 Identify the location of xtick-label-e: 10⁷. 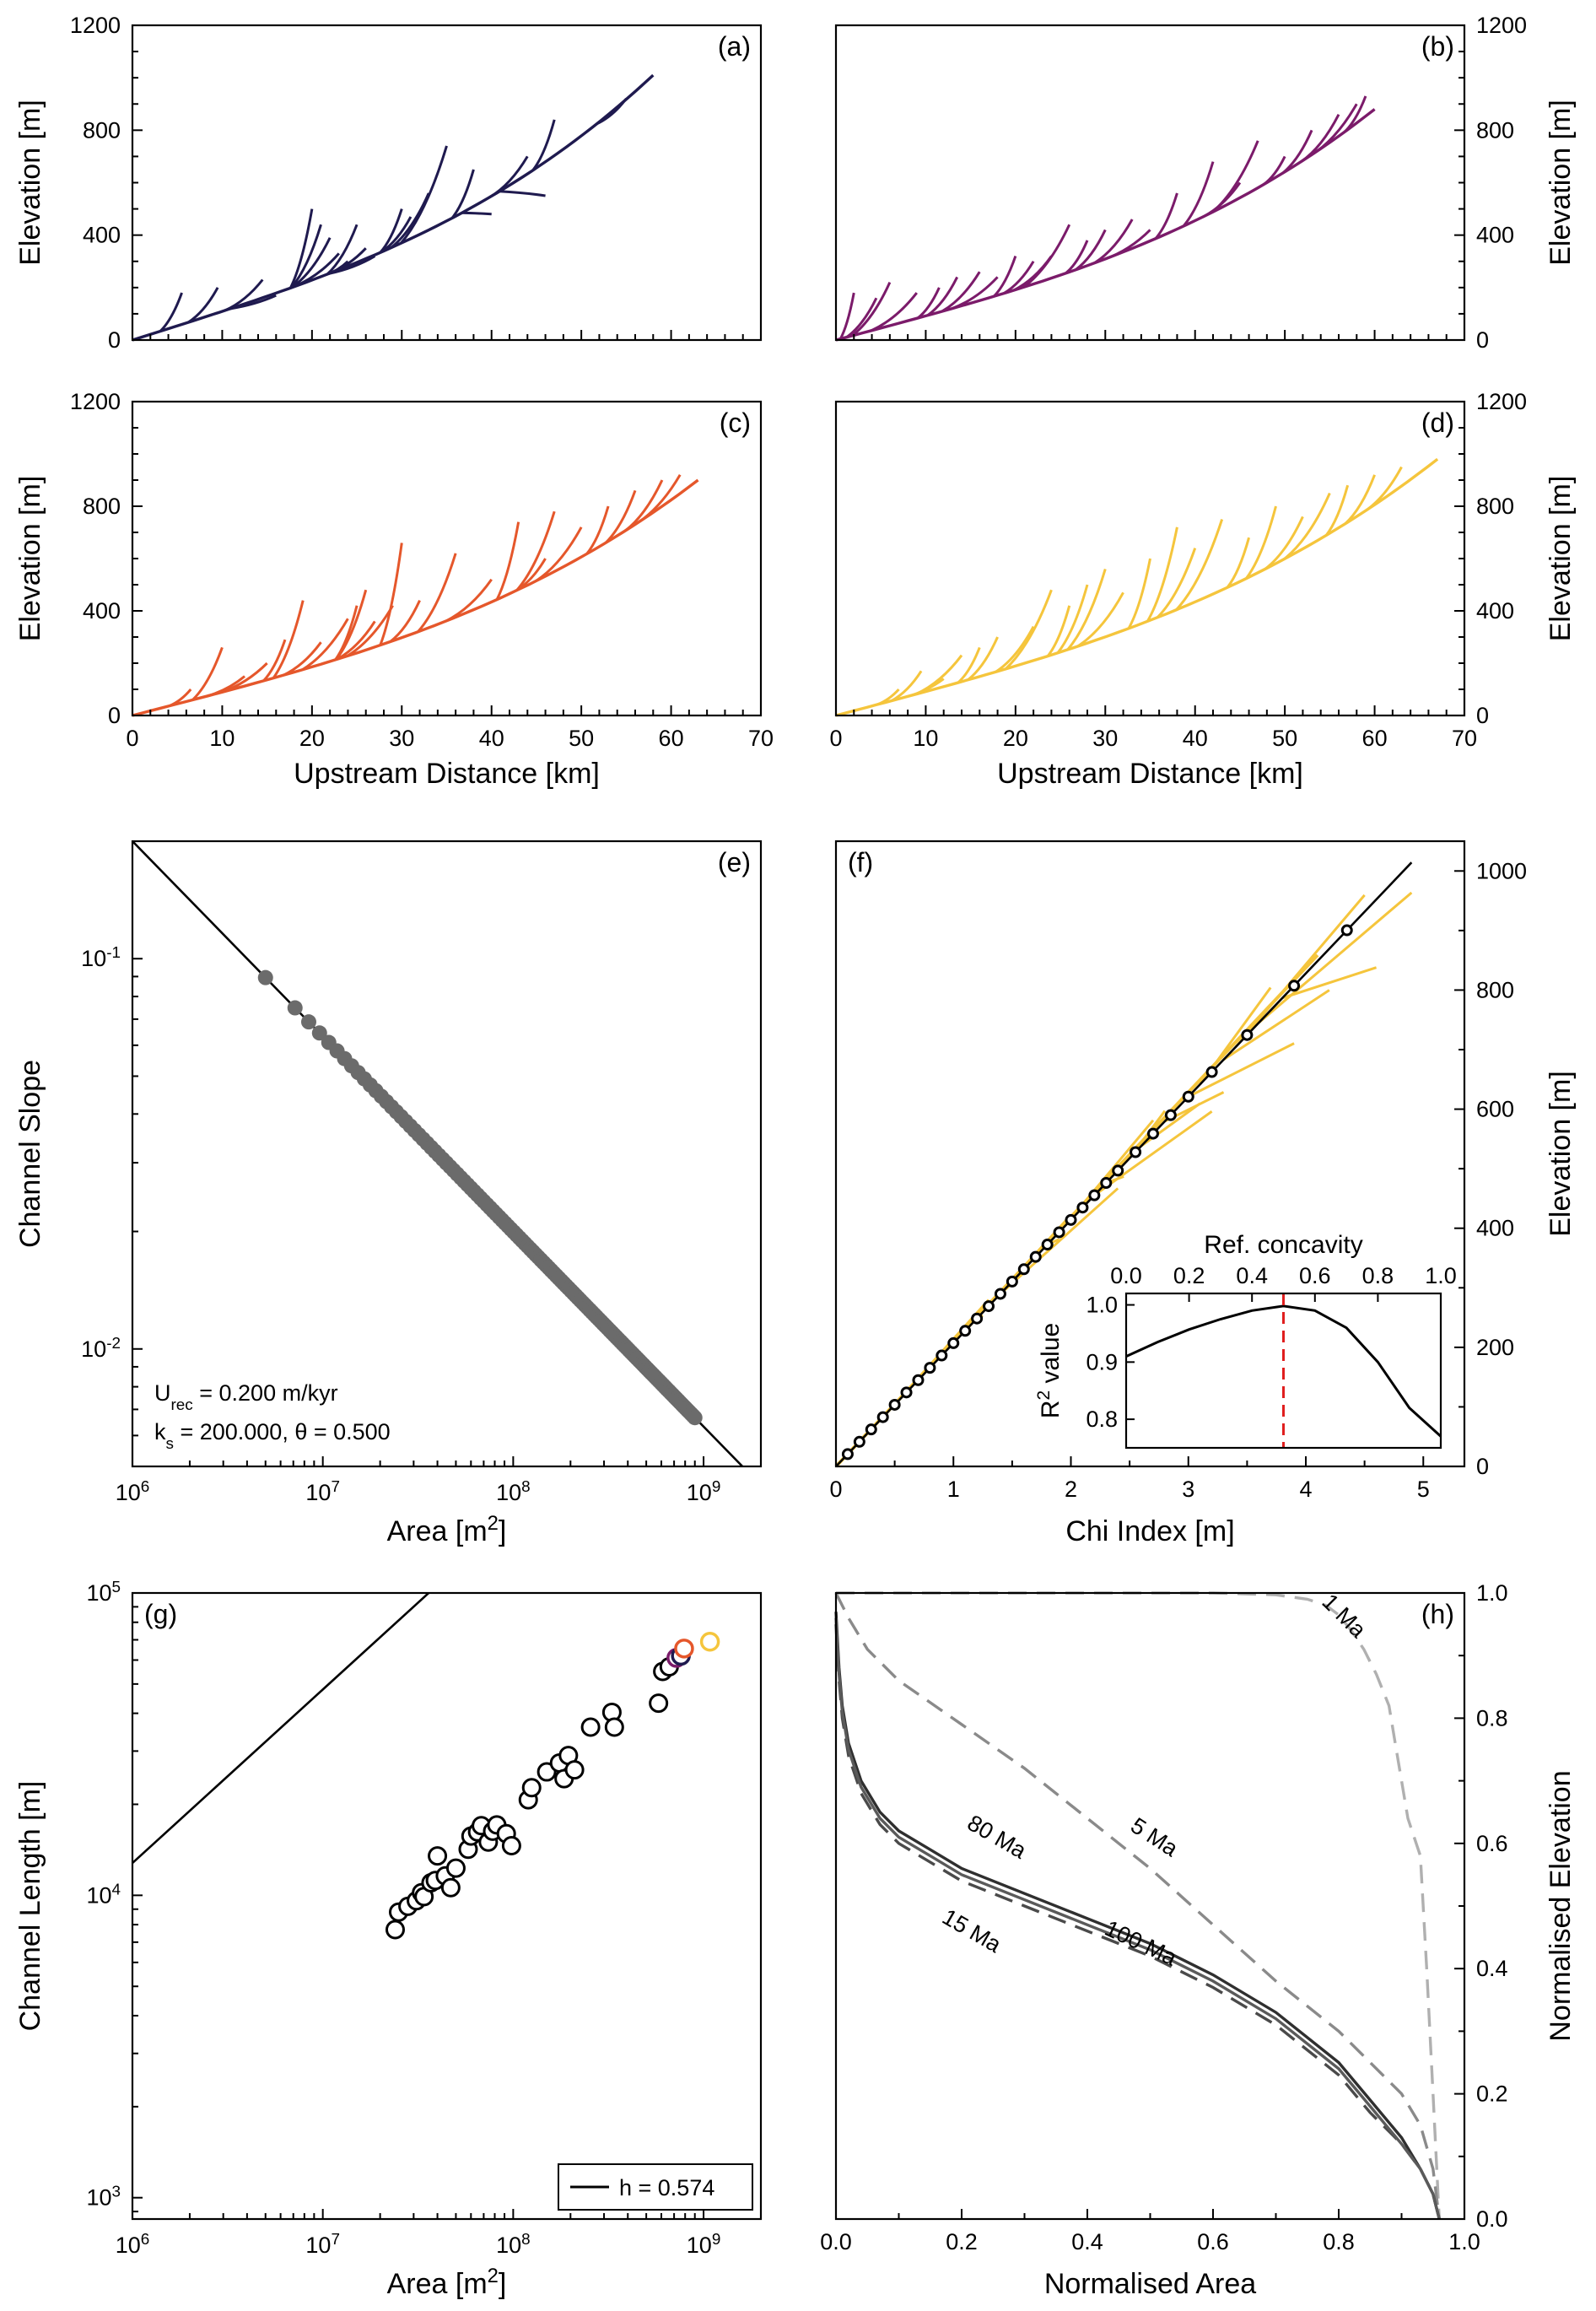
(322, 1492).